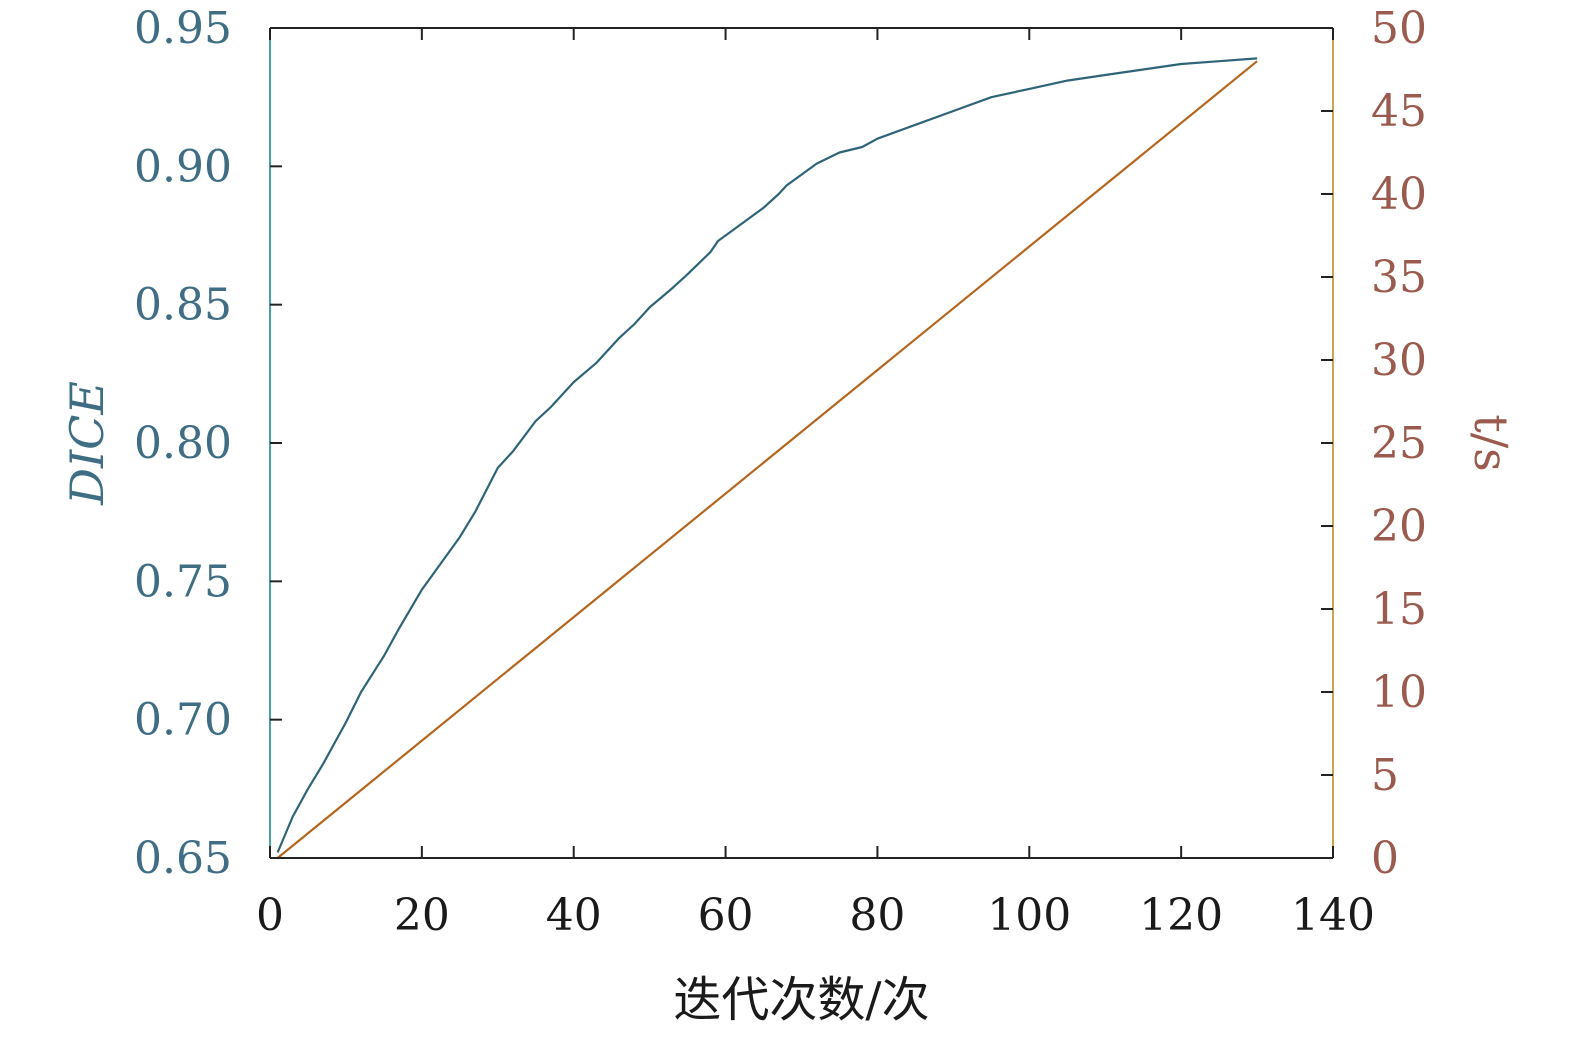  Describe the element at coordinates (1399, 360) in the screenshot. I see `y-right-tick-label: 30` at that location.